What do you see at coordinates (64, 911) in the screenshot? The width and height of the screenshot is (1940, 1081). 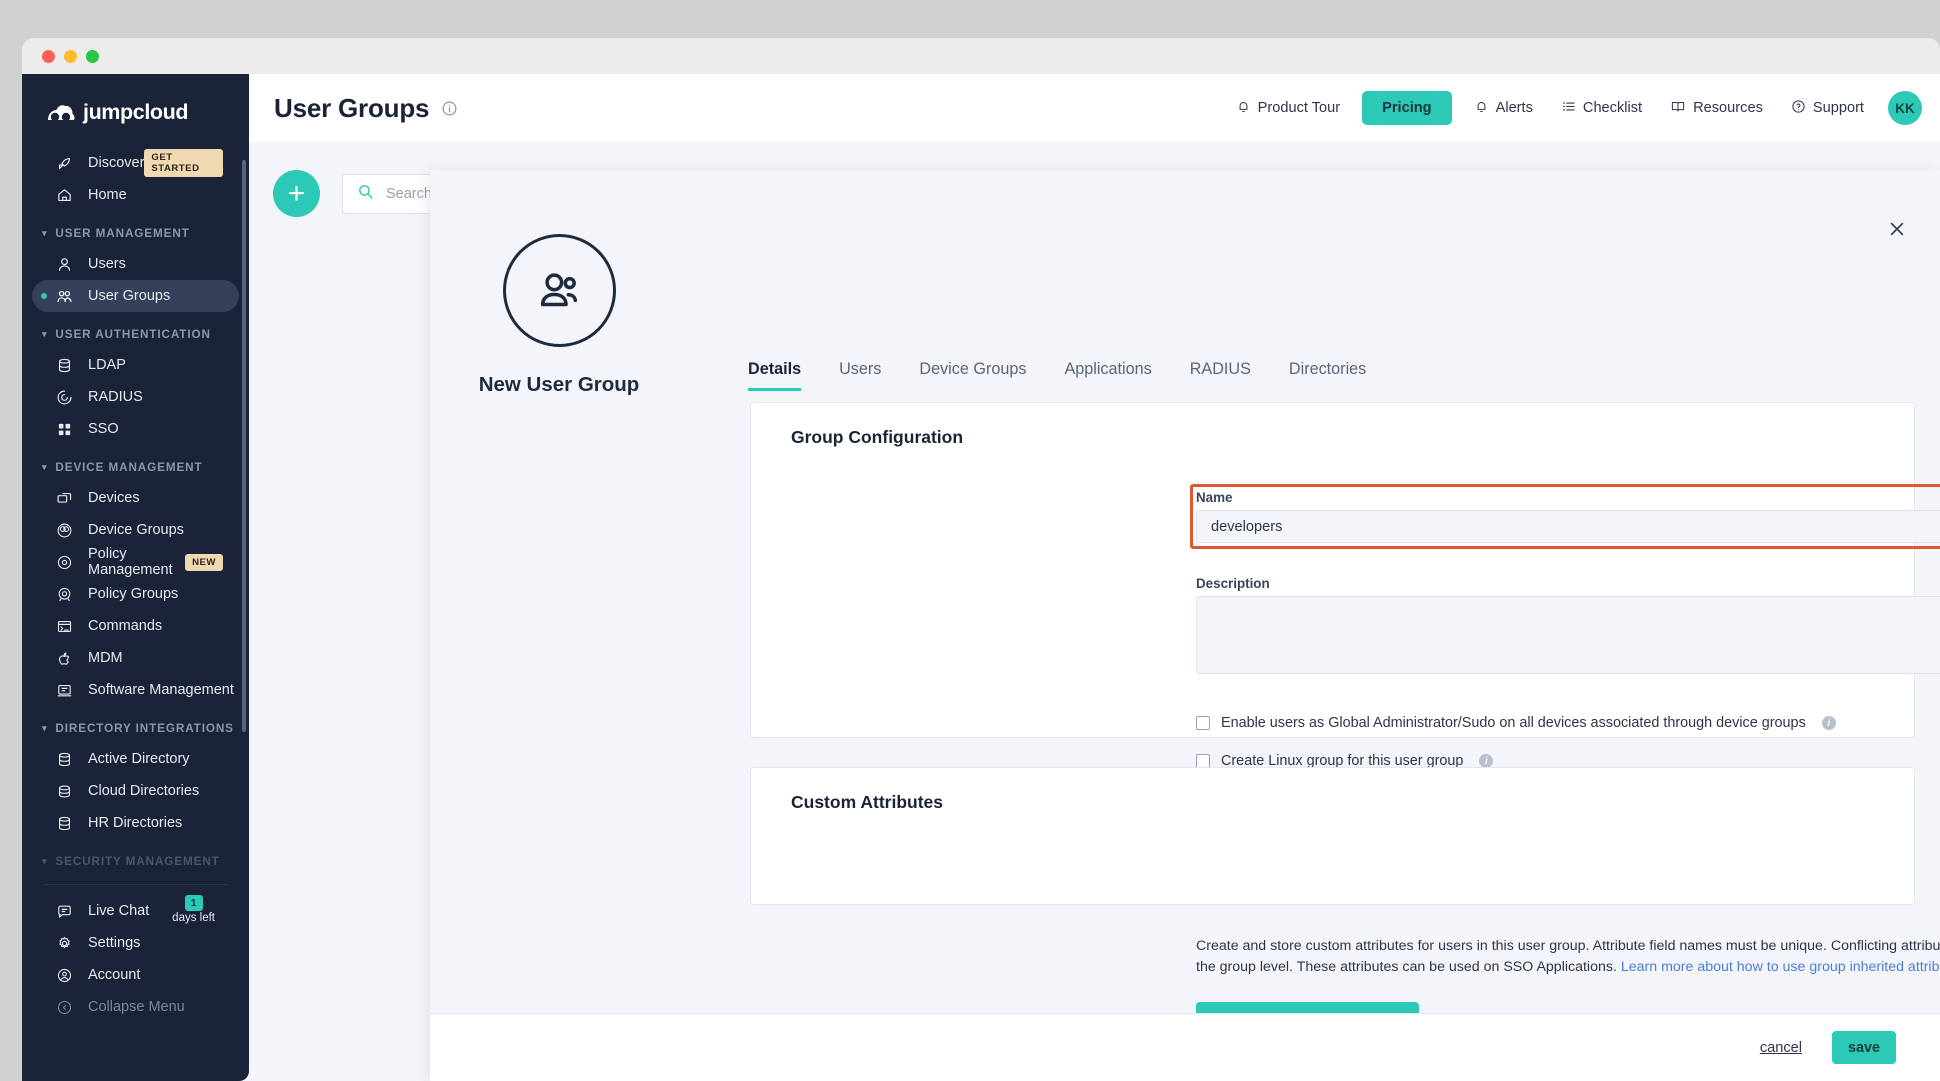 I see `chat-icon` at bounding box center [64, 911].